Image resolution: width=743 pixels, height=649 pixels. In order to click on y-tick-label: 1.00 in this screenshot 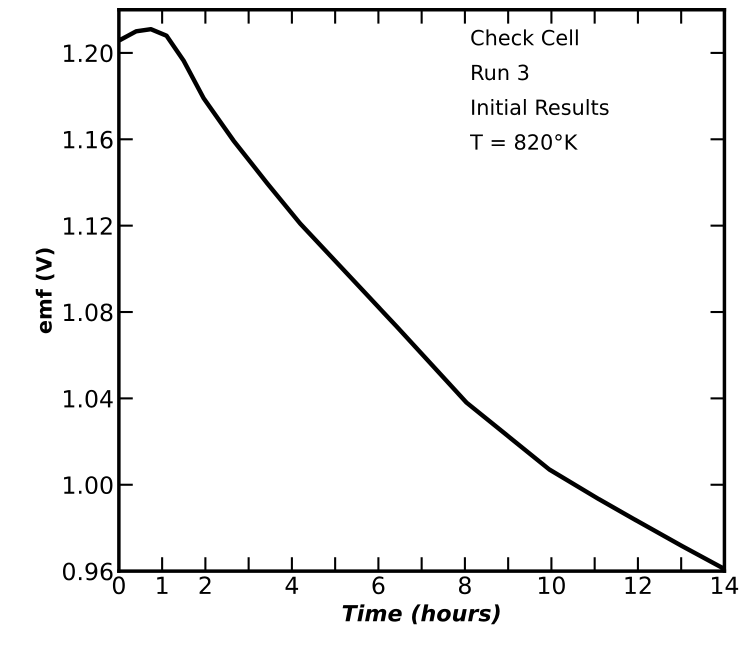, I will do `click(88, 485)`.